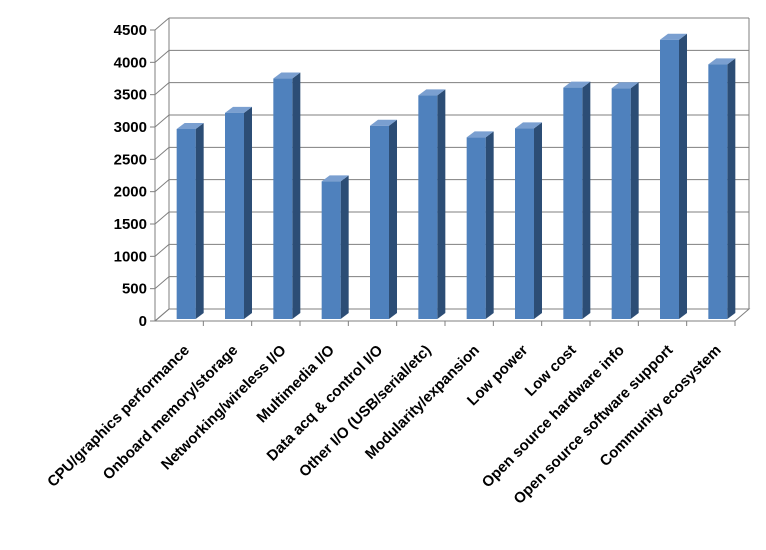  What do you see at coordinates (143, 321) in the screenshot?
I see `y-tick-label: 0` at bounding box center [143, 321].